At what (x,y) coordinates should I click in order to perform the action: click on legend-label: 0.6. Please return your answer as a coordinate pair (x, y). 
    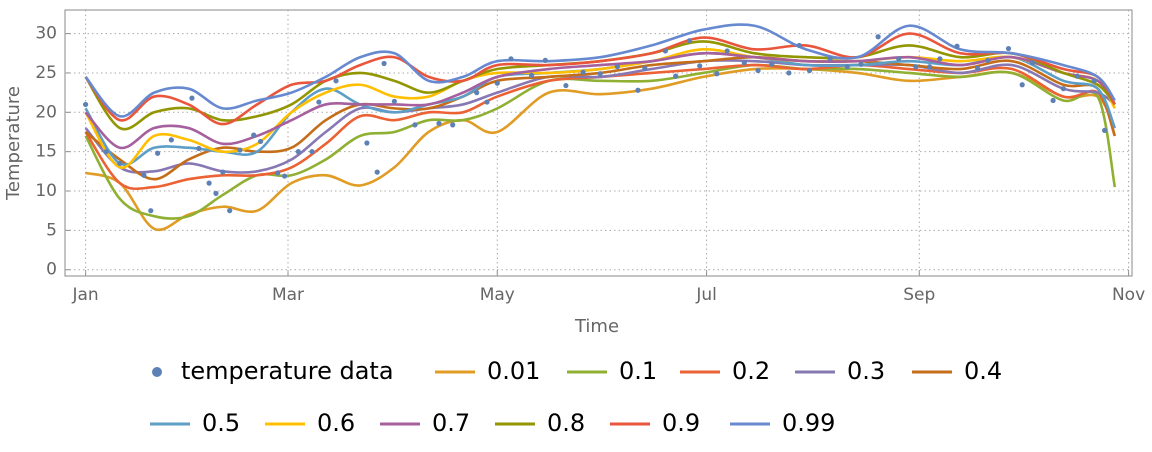
    Looking at the image, I should click on (336, 423).